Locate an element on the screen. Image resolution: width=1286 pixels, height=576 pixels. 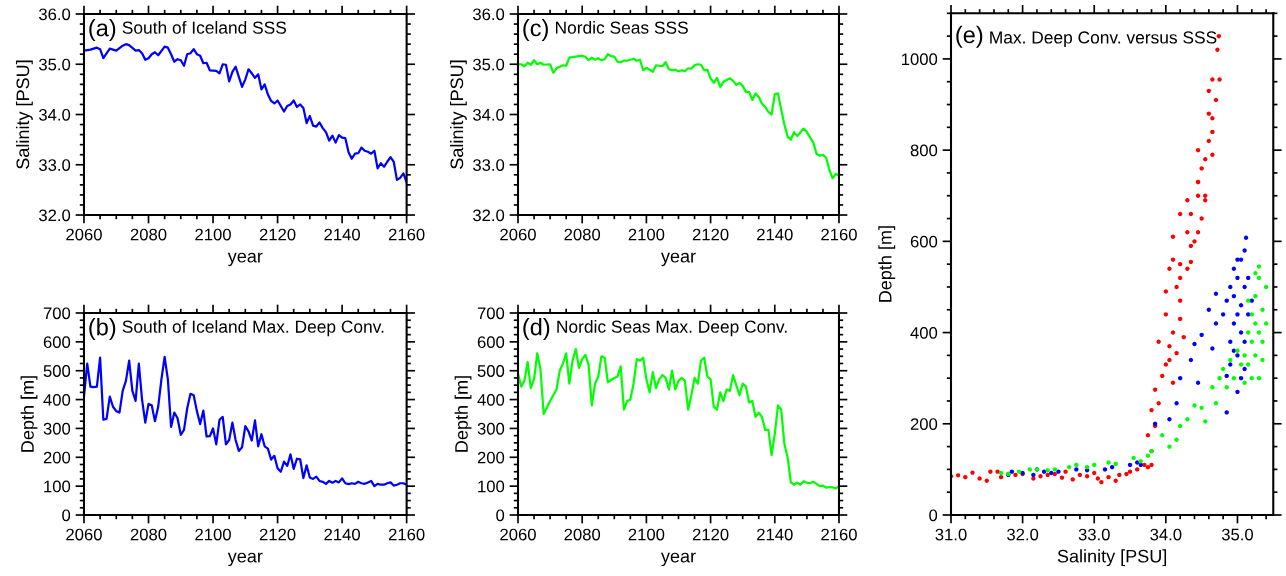
x-tick-label: 31.0 is located at coordinates (951, 534).